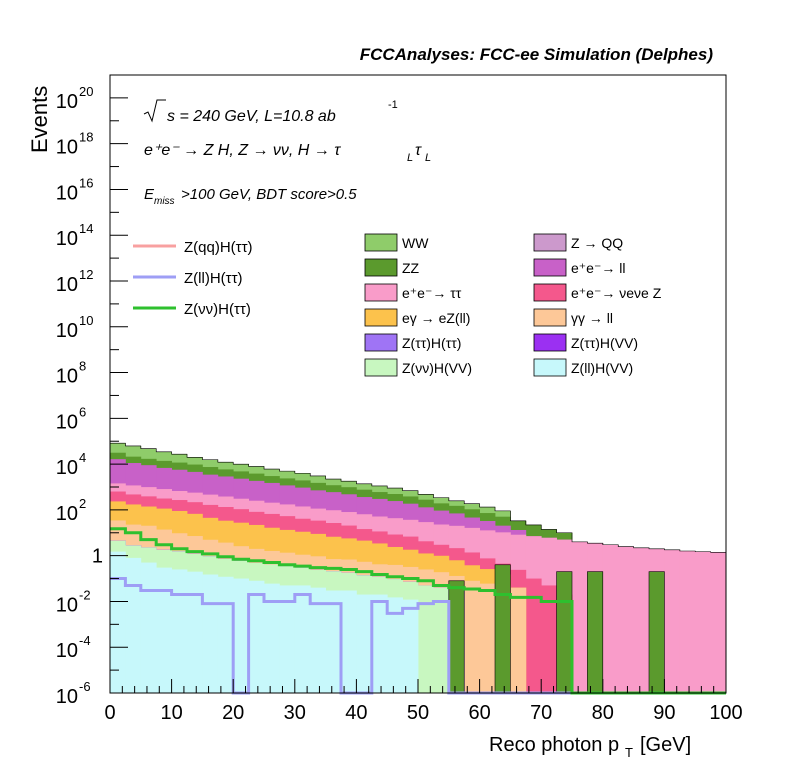 This screenshot has height=772, width=796. I want to click on sqrt-icon, so click(154, 111).